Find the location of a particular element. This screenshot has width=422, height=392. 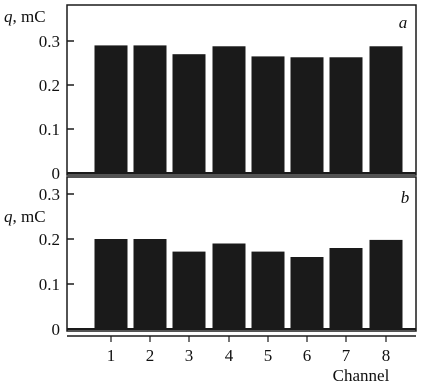

panel-b-y-tick-label: 0.3 is located at coordinates (49, 194).